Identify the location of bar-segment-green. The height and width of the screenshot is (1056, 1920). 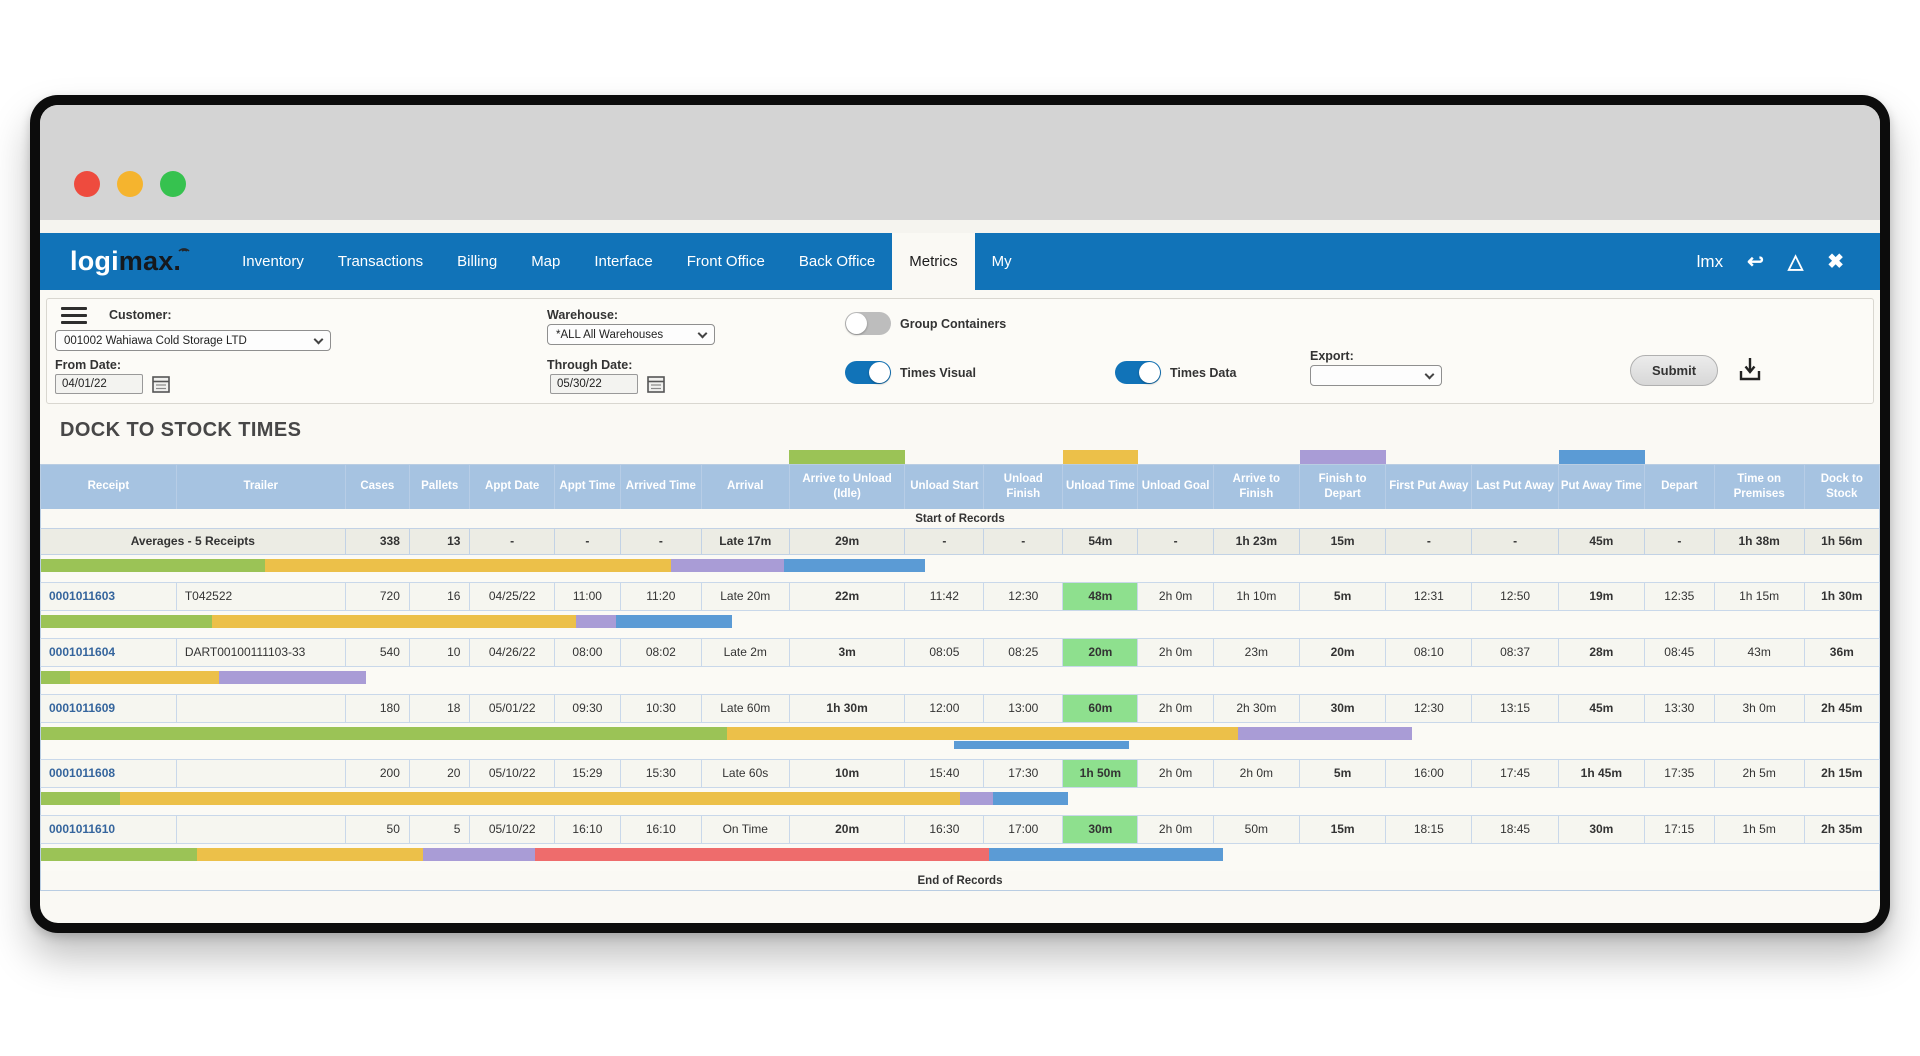
(56, 677).